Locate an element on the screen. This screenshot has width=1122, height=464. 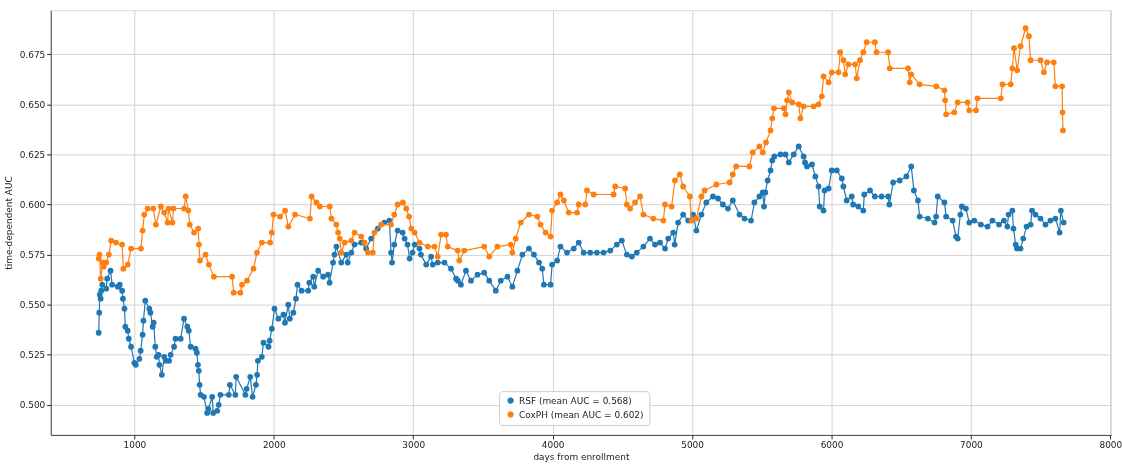
x-tick-label: 6000 is located at coordinates (832, 445).